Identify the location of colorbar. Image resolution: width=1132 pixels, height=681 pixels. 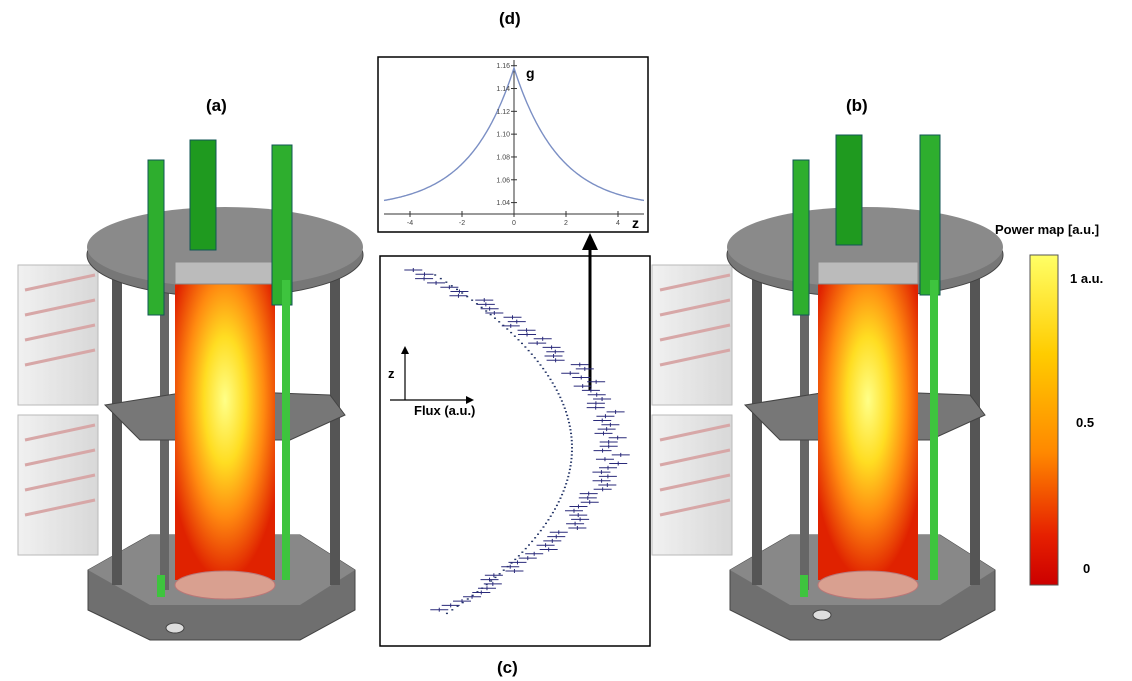
(1044, 420).